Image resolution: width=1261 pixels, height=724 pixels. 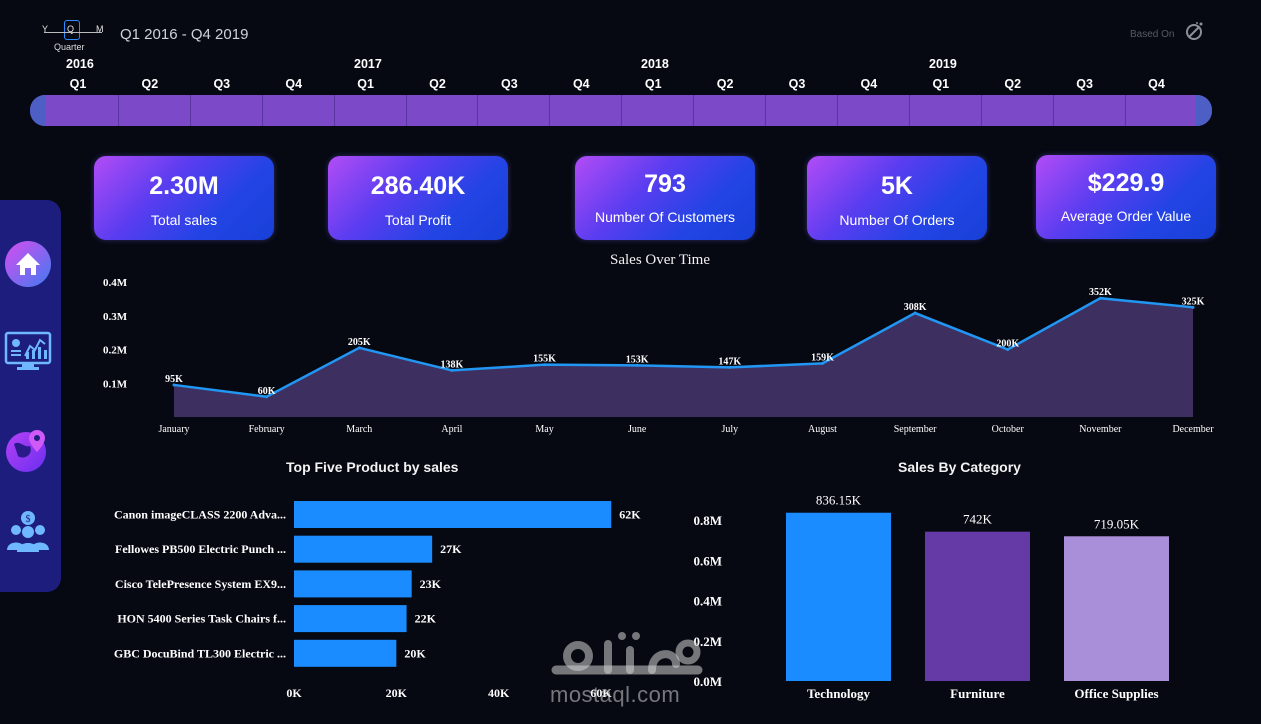 What do you see at coordinates (1117, 523) in the screenshot?
I see `data-label: 719.05K` at bounding box center [1117, 523].